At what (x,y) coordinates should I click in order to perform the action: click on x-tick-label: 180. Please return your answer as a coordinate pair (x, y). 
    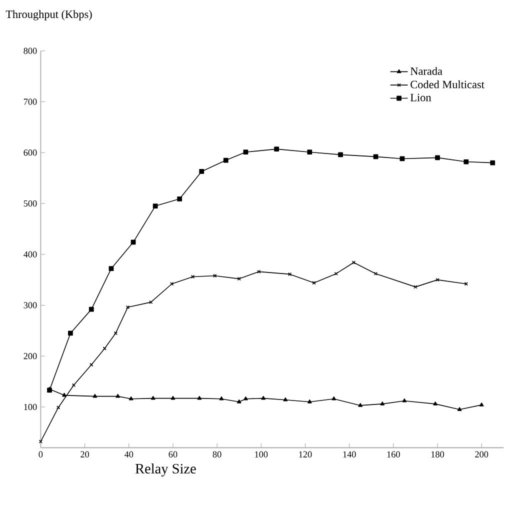
    Looking at the image, I should click on (437, 454).